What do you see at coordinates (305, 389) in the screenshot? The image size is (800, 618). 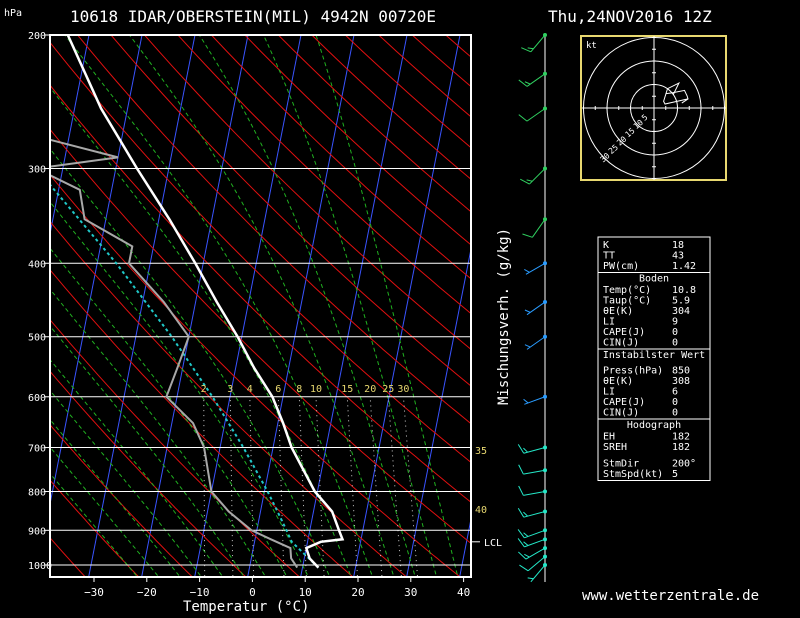 I see `mixing-ratio-labels: 2 3 4 6 8 10 15 20 25 30` at bounding box center [305, 389].